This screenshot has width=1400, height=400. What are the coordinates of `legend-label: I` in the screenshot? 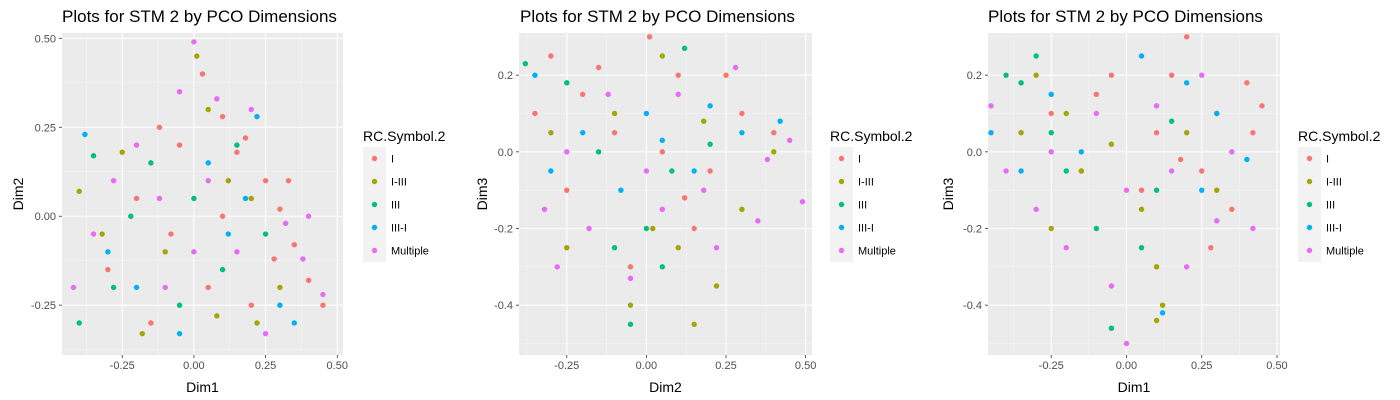 It's located at (1327, 160).